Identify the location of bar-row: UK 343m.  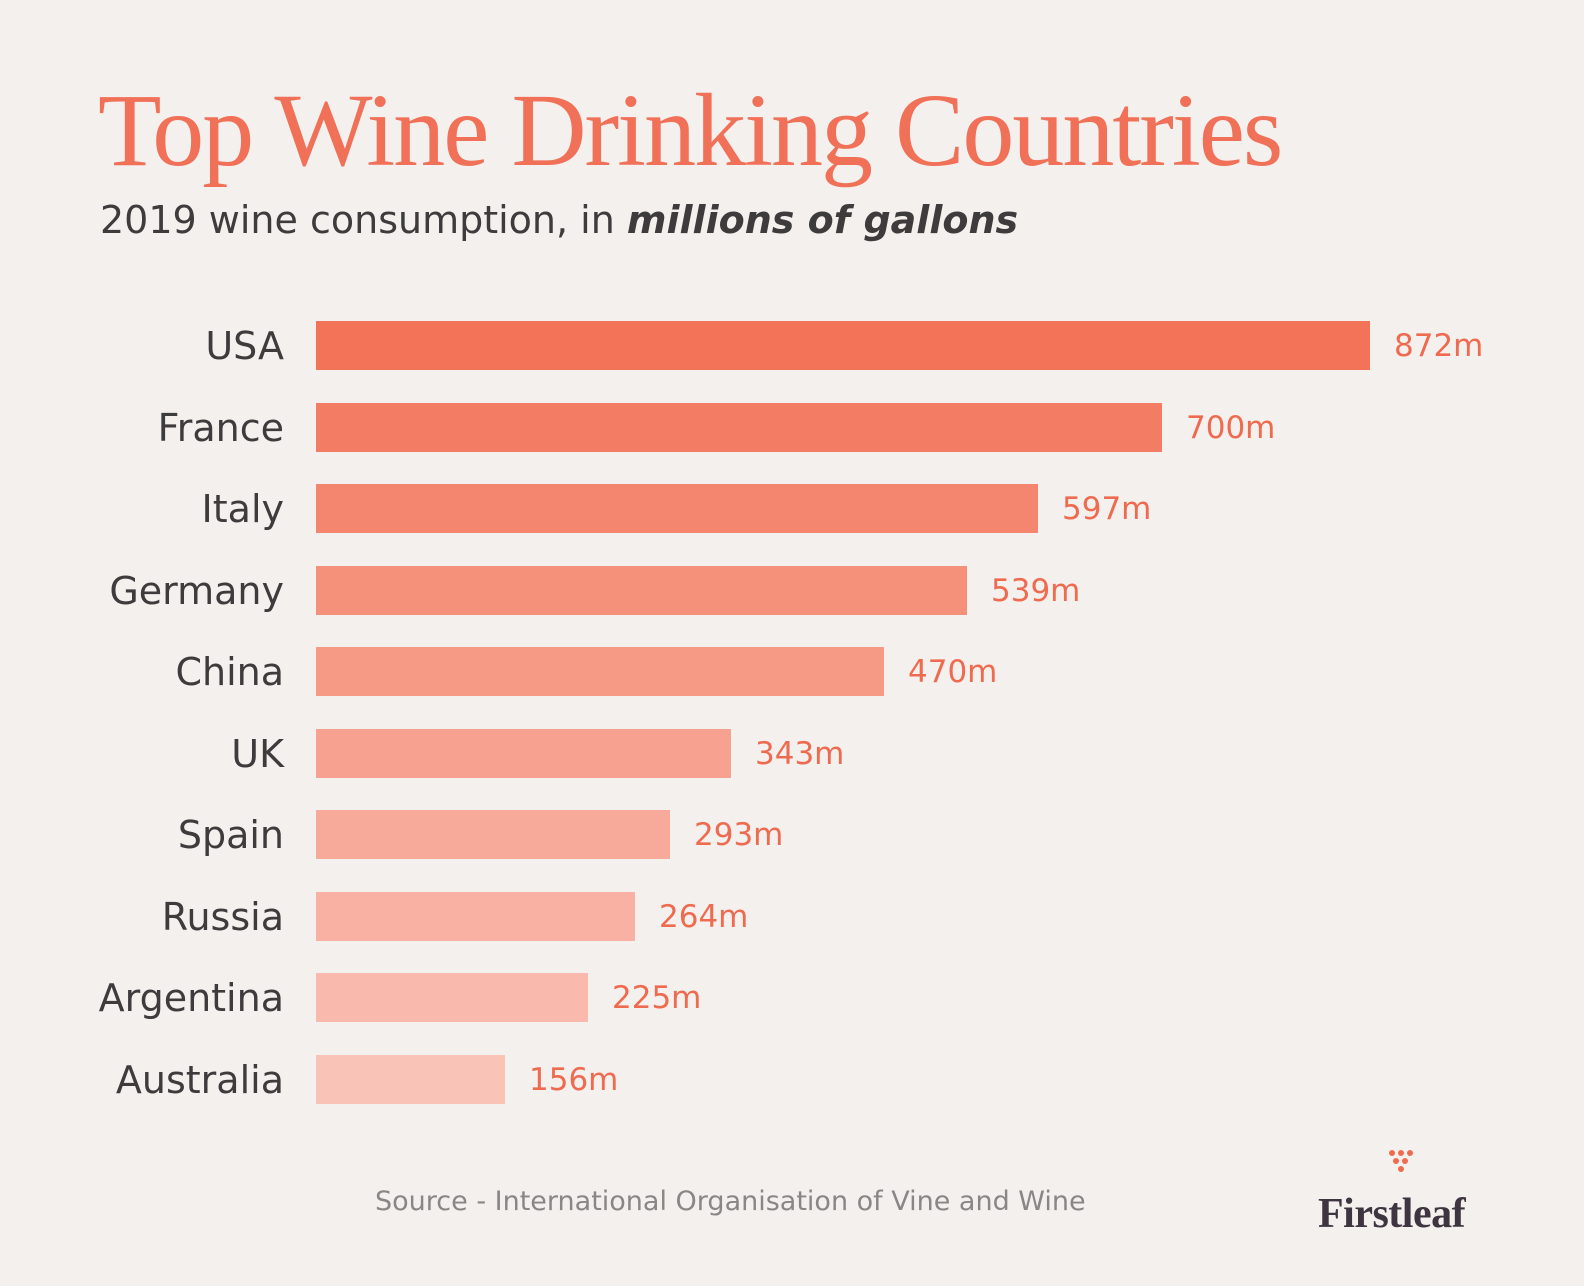
(792, 753).